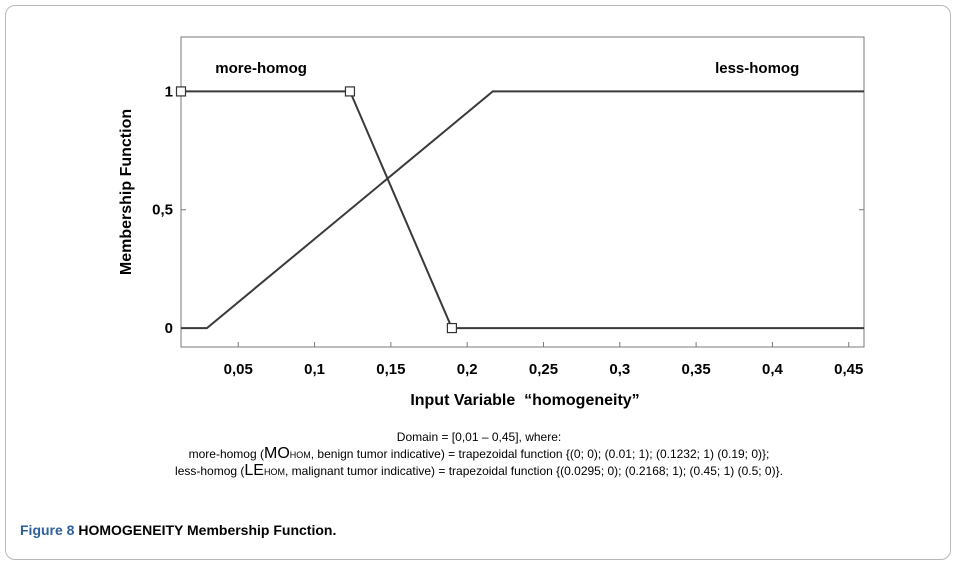 The height and width of the screenshot is (566, 958). I want to click on figure-title: HOMOGENEITY Membership Function., so click(207, 530).